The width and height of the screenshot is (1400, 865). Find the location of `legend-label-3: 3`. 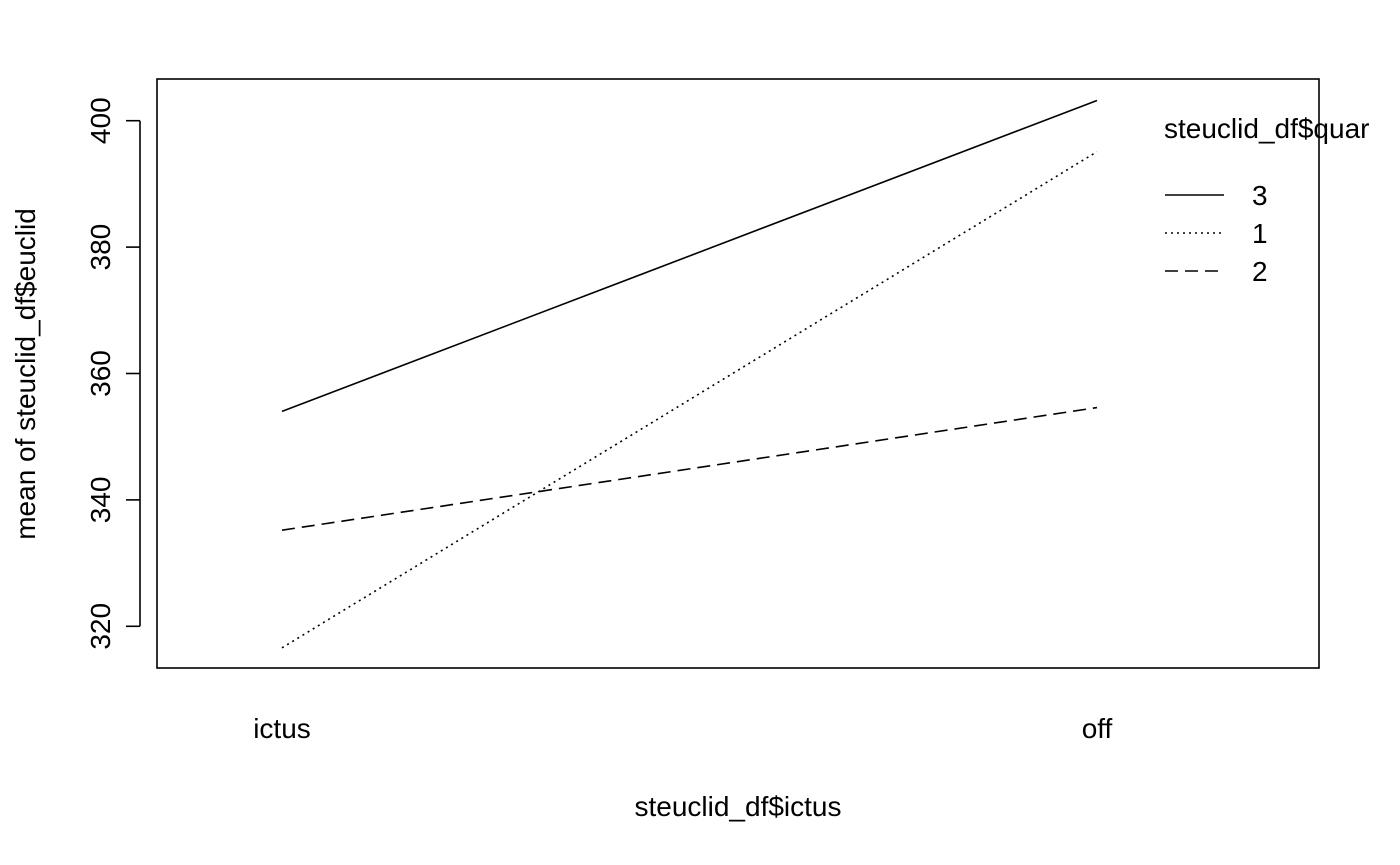

legend-label-3: 3 is located at coordinates (1260, 195).